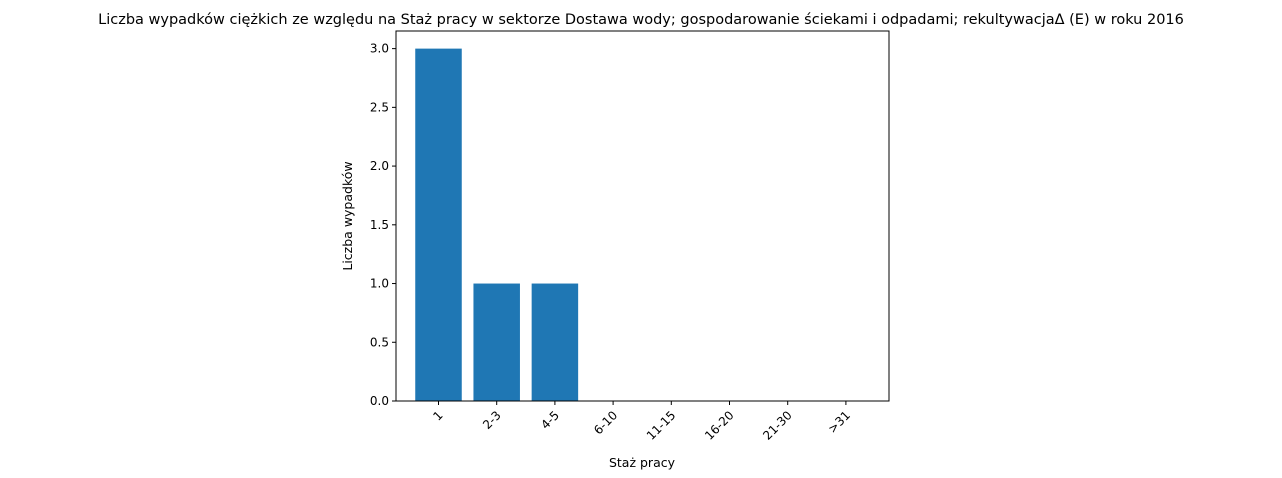 The height and width of the screenshot is (478, 1282). I want to click on y-axis-ticks: 0.0 0.5 1.0 1.5 2.0 2.5 3.0, so click(383, 225).